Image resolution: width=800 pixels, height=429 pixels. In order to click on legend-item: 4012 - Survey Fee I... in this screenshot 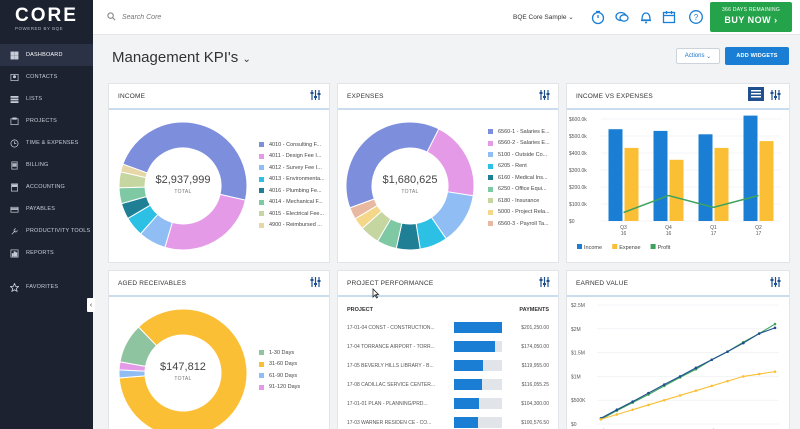, I will do `click(292, 168)`.